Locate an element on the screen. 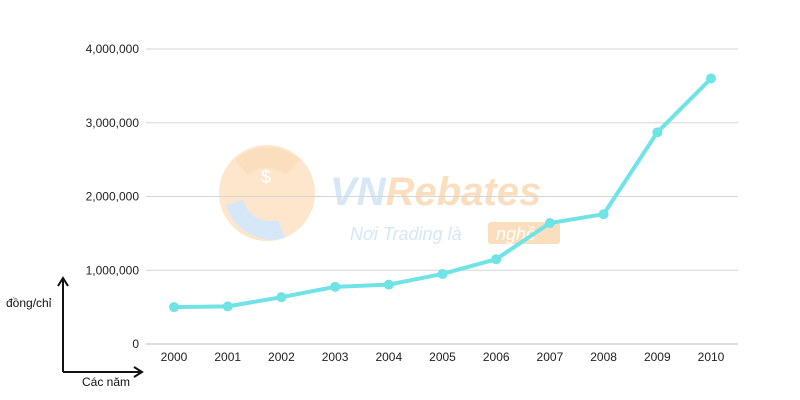  y-tick-label: 0 is located at coordinates (135, 344).